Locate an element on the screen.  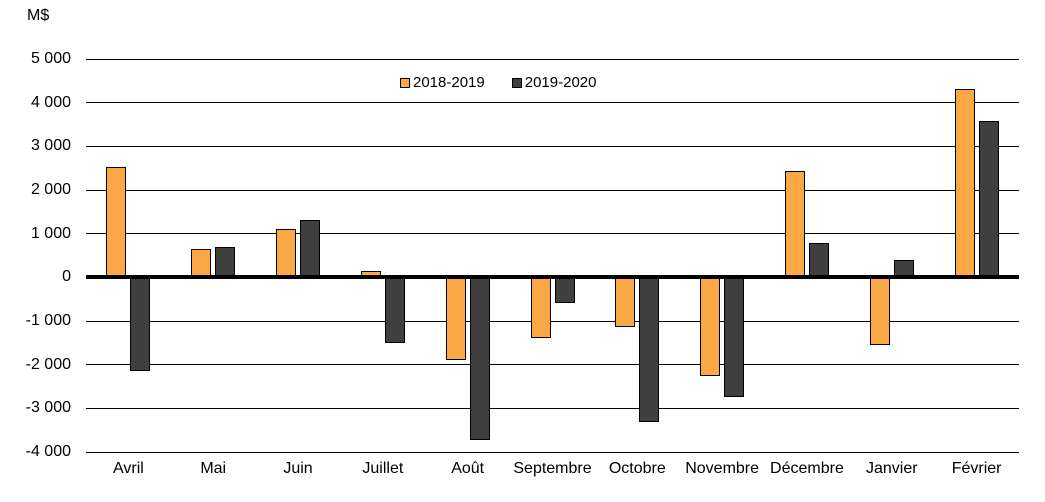
x-axis-tick-label: Février is located at coordinates (976, 468).